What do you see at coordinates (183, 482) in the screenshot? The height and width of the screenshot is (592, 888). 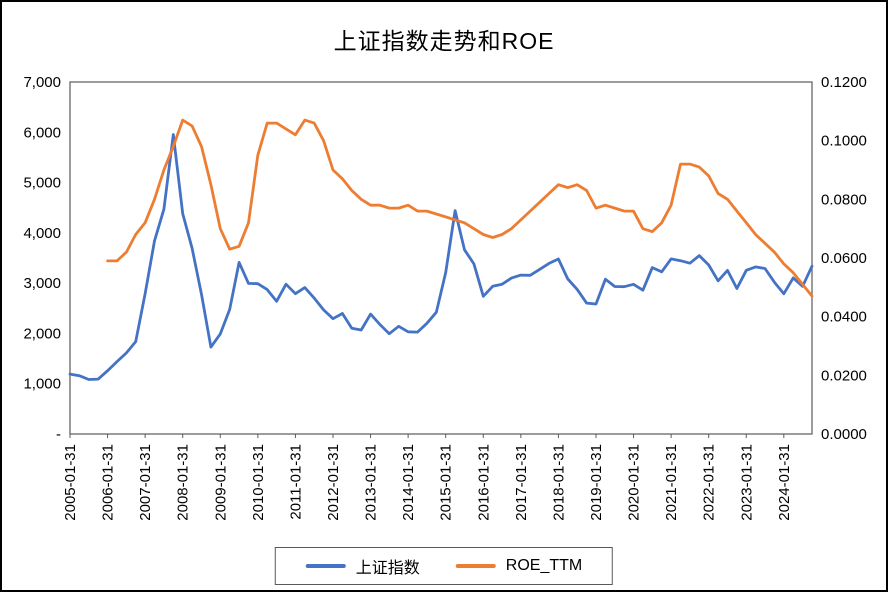 I see `x-axis-tick-label: 2008-01-31` at bounding box center [183, 482].